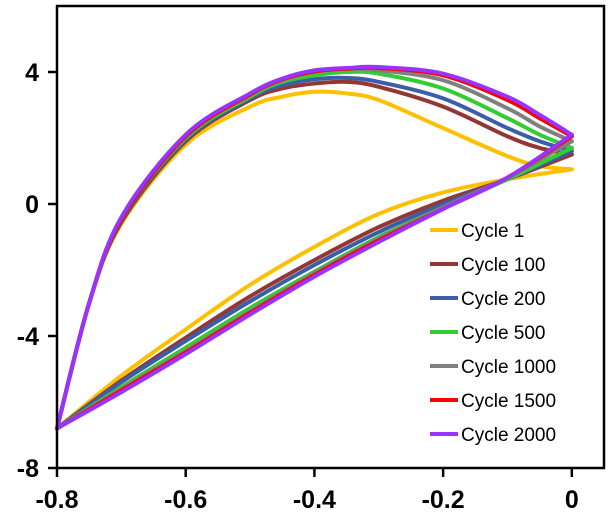  I want to click on y-tick-label: 4, so click(32, 73).